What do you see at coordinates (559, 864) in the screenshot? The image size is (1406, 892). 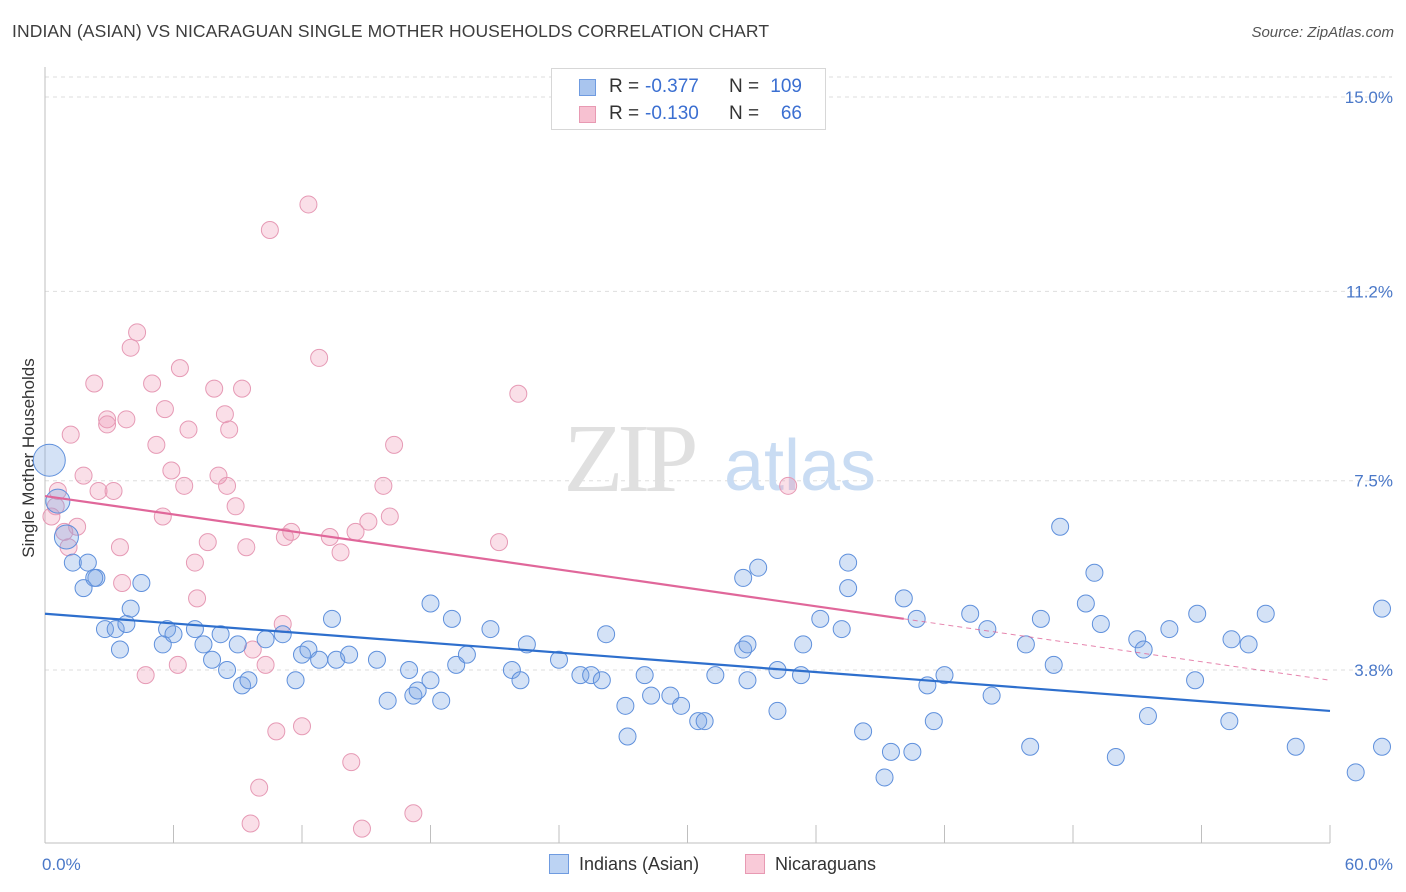 I see `legend-swatch-indians` at bounding box center [559, 864].